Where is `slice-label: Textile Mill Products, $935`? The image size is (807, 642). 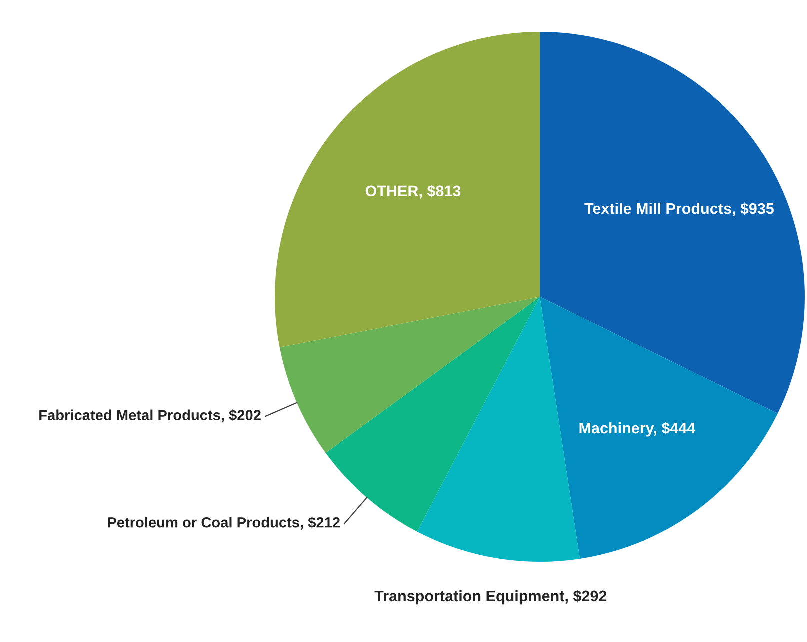
slice-label: Textile Mill Products, $935 is located at coordinates (679, 209).